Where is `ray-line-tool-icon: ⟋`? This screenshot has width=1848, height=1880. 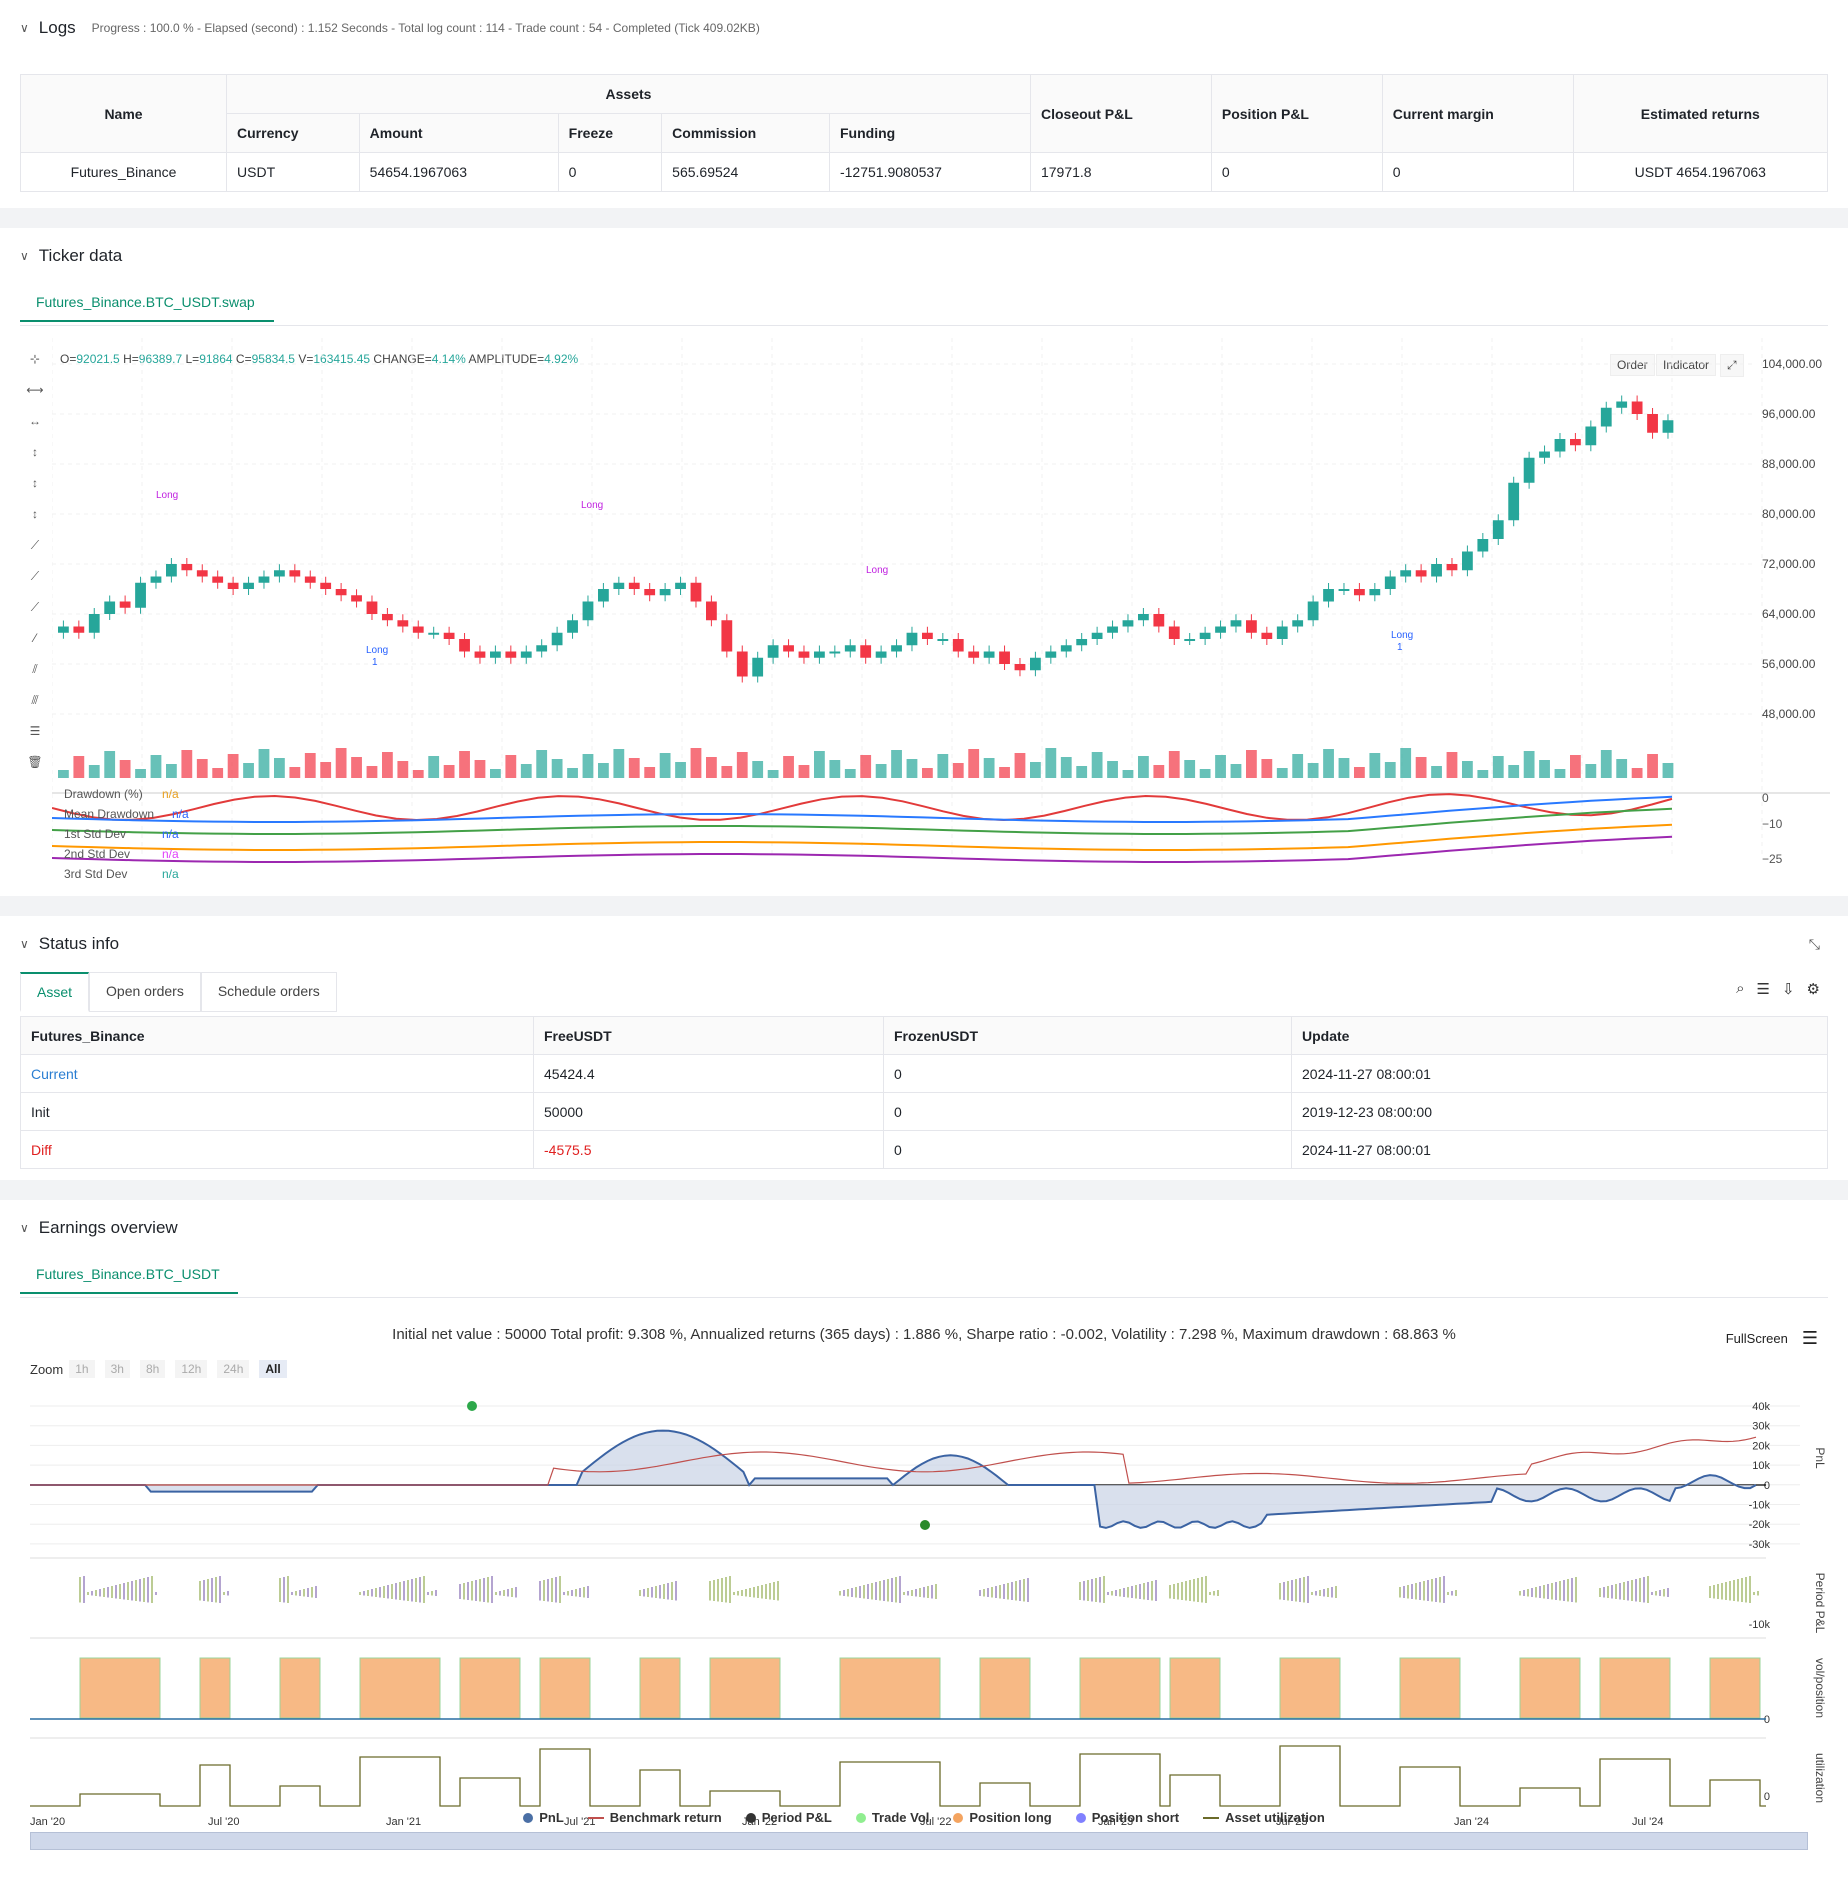
ray-line-tool-icon: ⟋ is located at coordinates (35, 576).